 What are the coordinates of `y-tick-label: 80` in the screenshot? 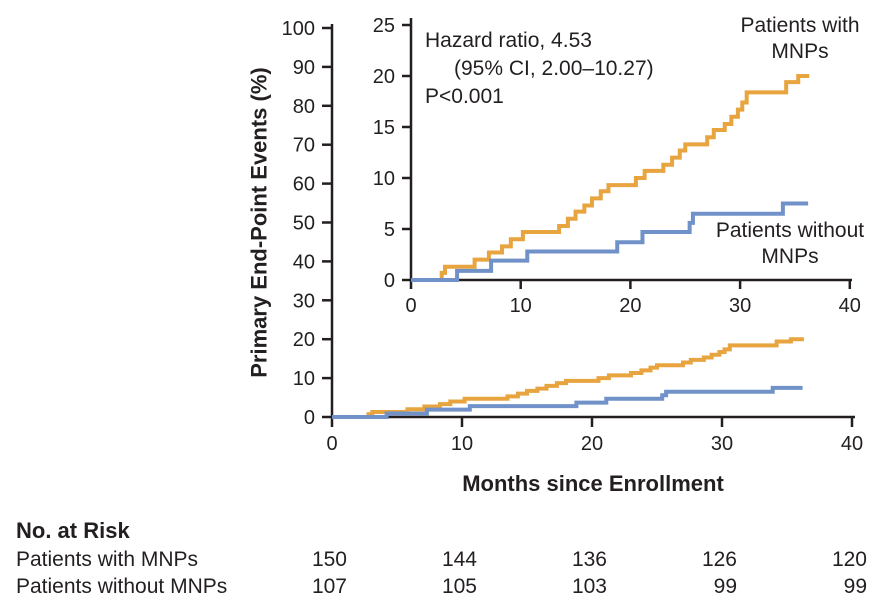 It's located at (304, 107).